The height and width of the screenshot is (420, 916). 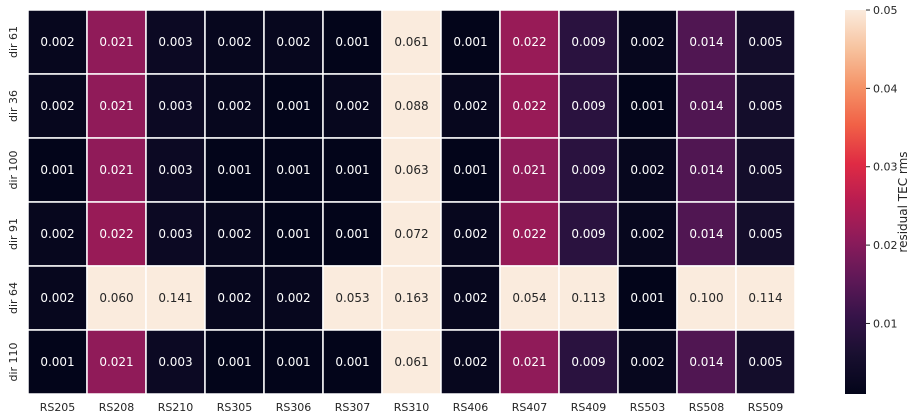 What do you see at coordinates (176, 407) in the screenshot?
I see `x-tick-label: RS210` at bounding box center [176, 407].